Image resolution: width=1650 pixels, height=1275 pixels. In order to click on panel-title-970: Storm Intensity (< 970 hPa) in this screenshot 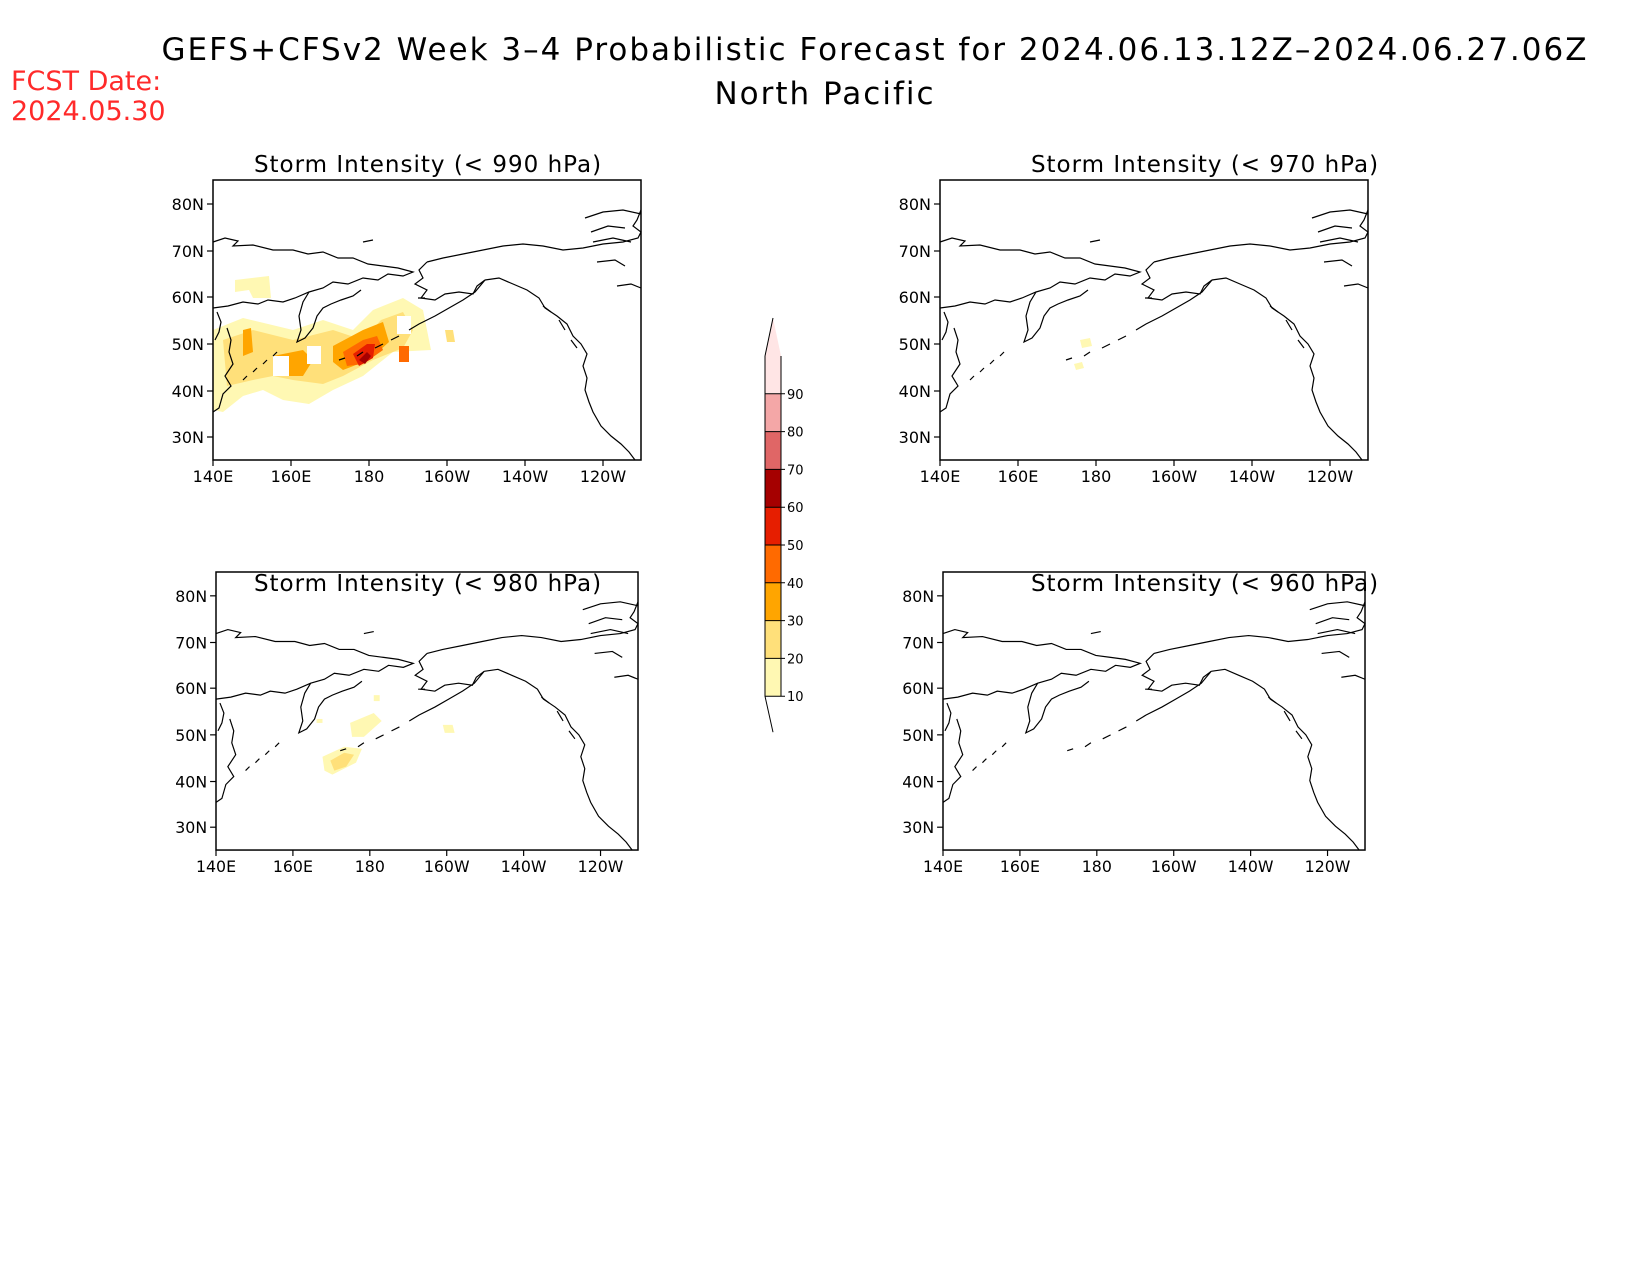, I will do `click(1205, 165)`.